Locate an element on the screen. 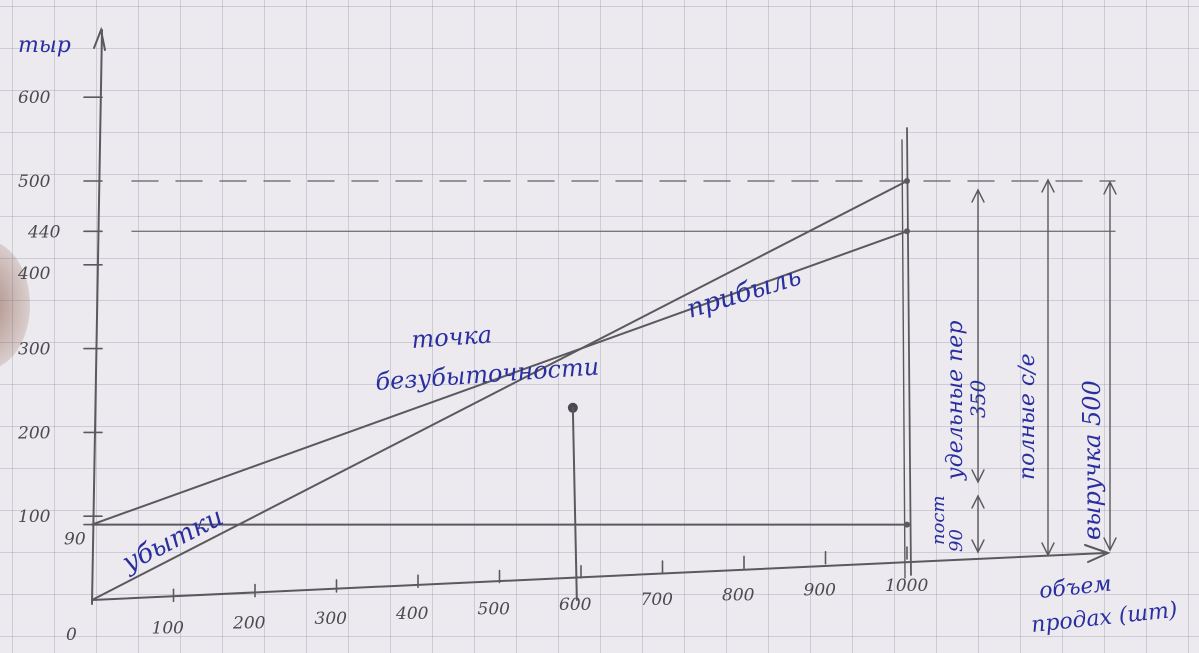 The height and width of the screenshot is (653, 1199). x-tick-label: 800 is located at coordinates (738, 595).